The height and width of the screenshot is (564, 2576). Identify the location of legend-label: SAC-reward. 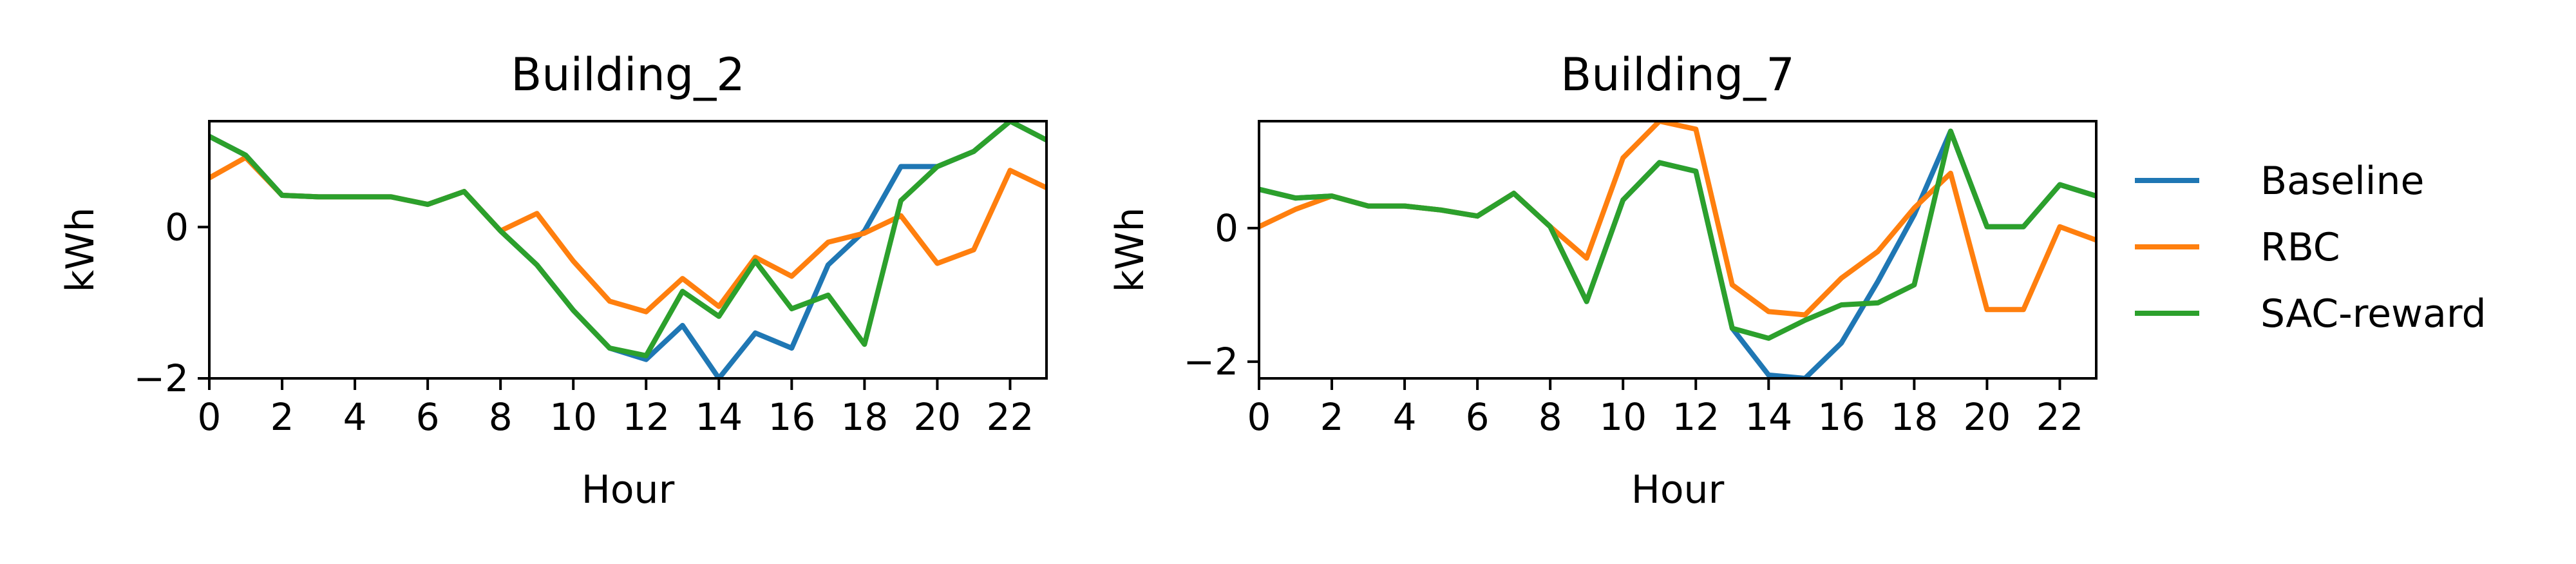
(2373, 313).